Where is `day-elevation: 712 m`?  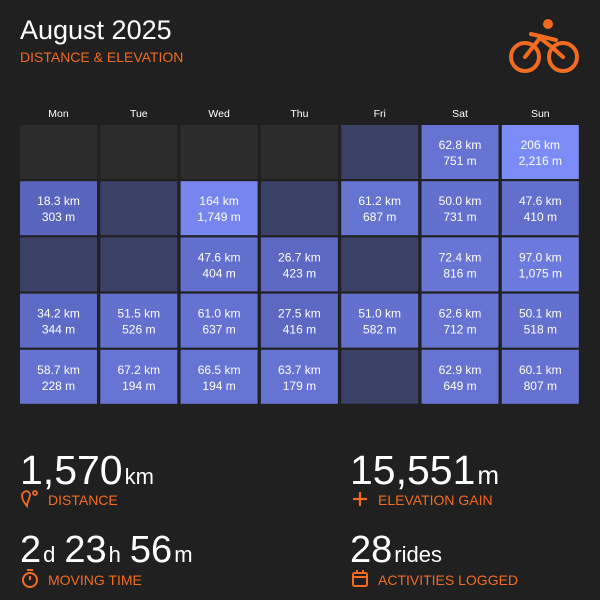 day-elevation: 712 m is located at coordinates (459, 330).